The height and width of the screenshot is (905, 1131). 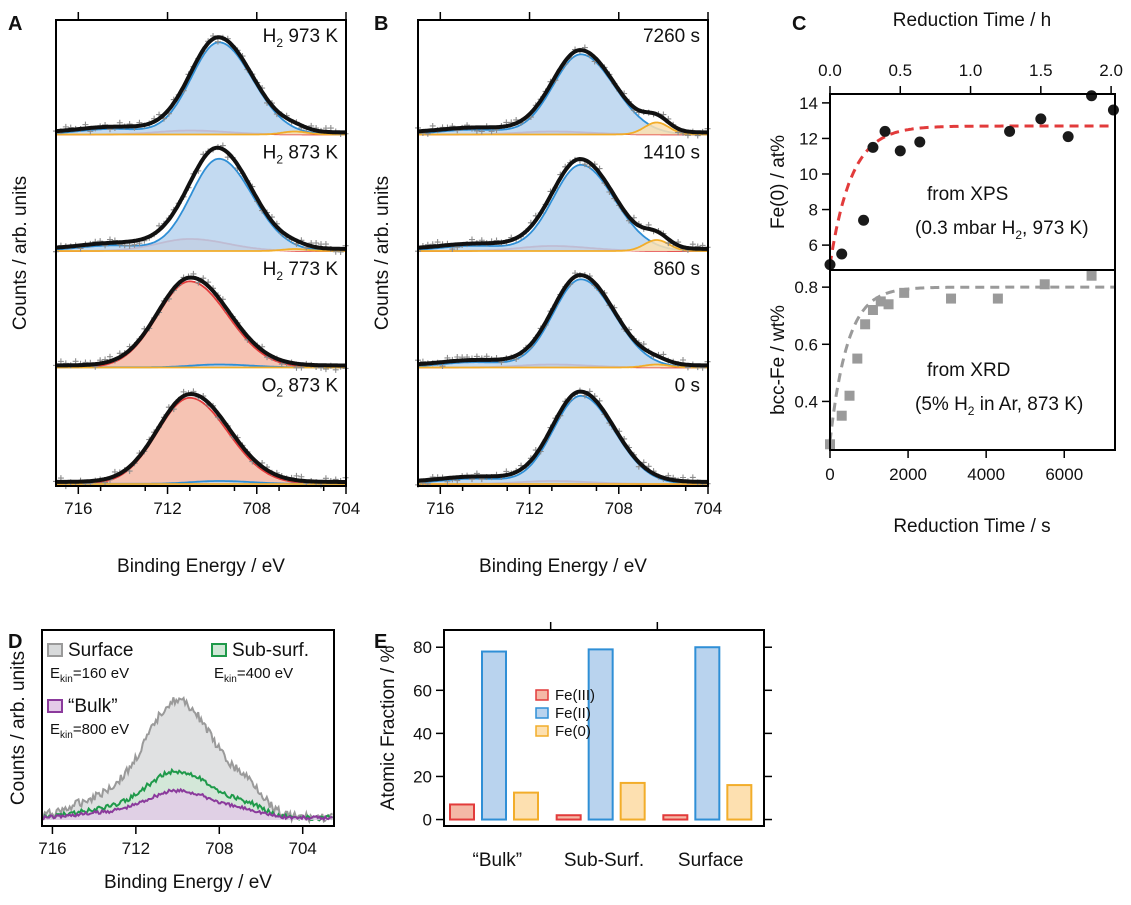 What do you see at coordinates (201, 253) in the screenshot?
I see `panel-a-frame` at bounding box center [201, 253].